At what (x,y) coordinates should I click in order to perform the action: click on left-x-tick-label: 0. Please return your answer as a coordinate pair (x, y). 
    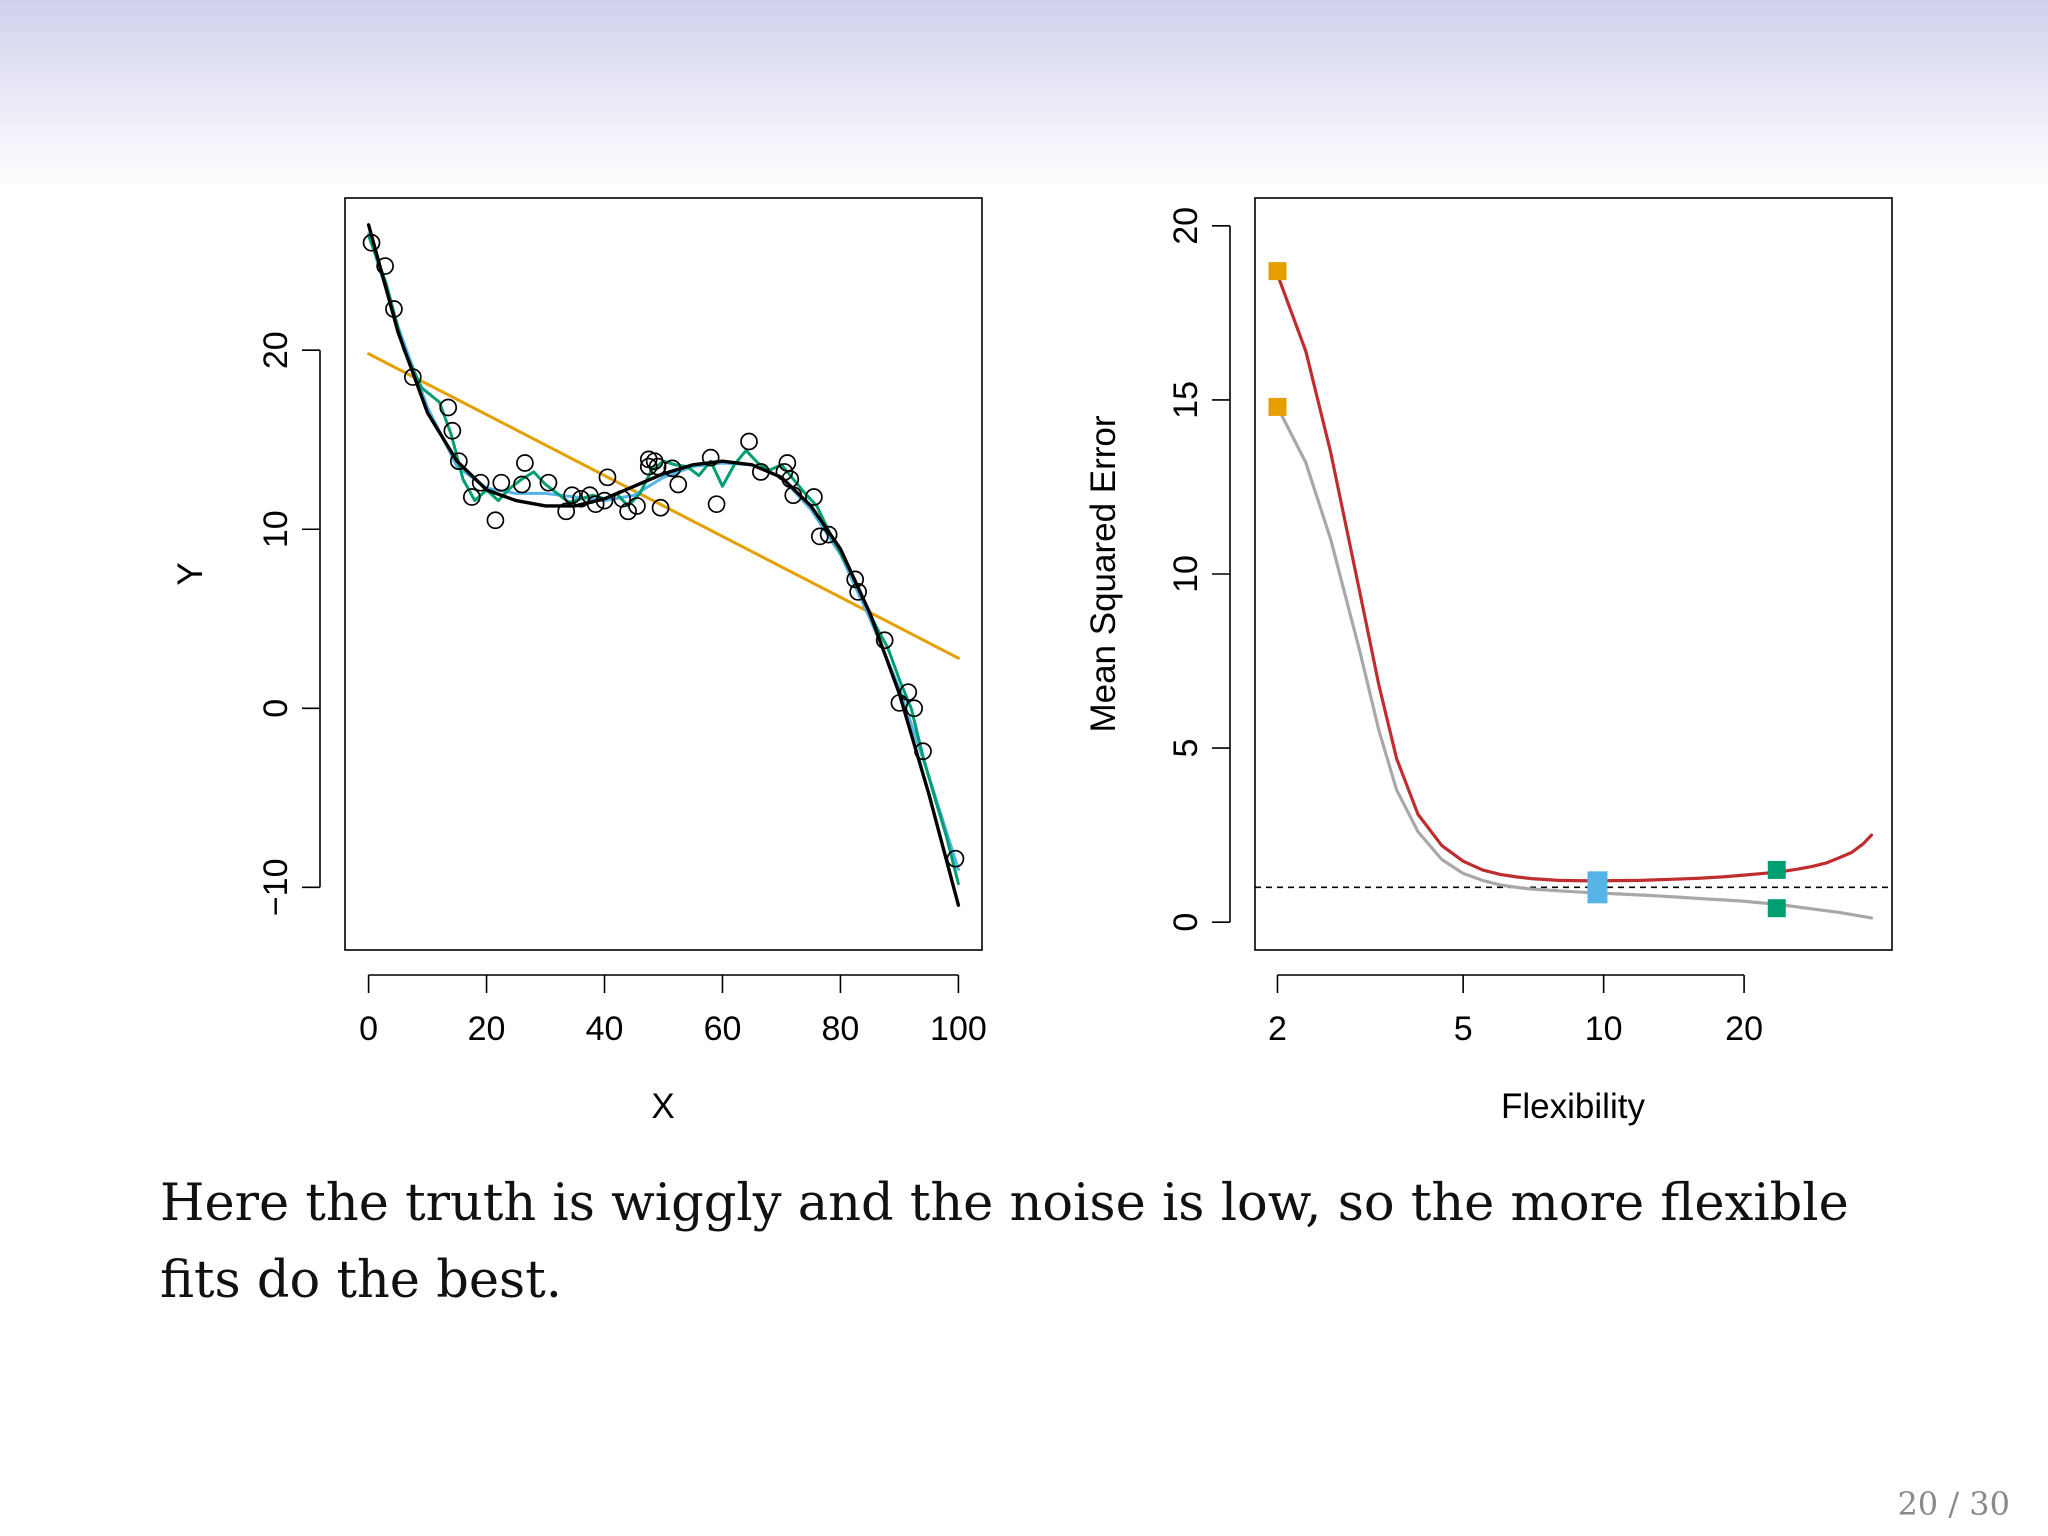
    Looking at the image, I should click on (368, 1029).